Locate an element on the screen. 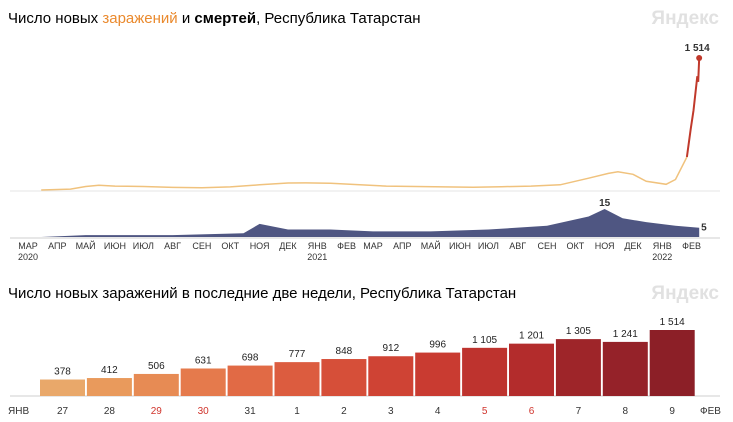  bar-value-label: 631 is located at coordinates (203, 360).